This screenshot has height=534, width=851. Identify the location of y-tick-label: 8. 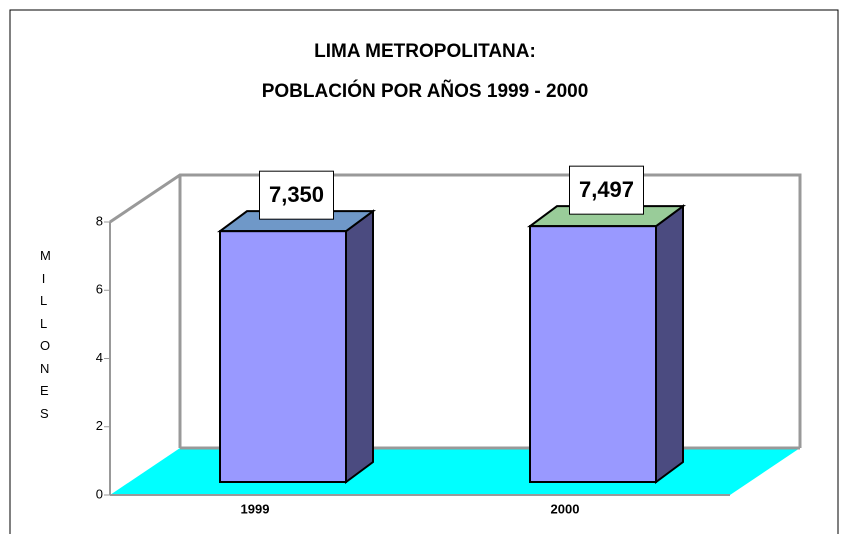
(99, 220).